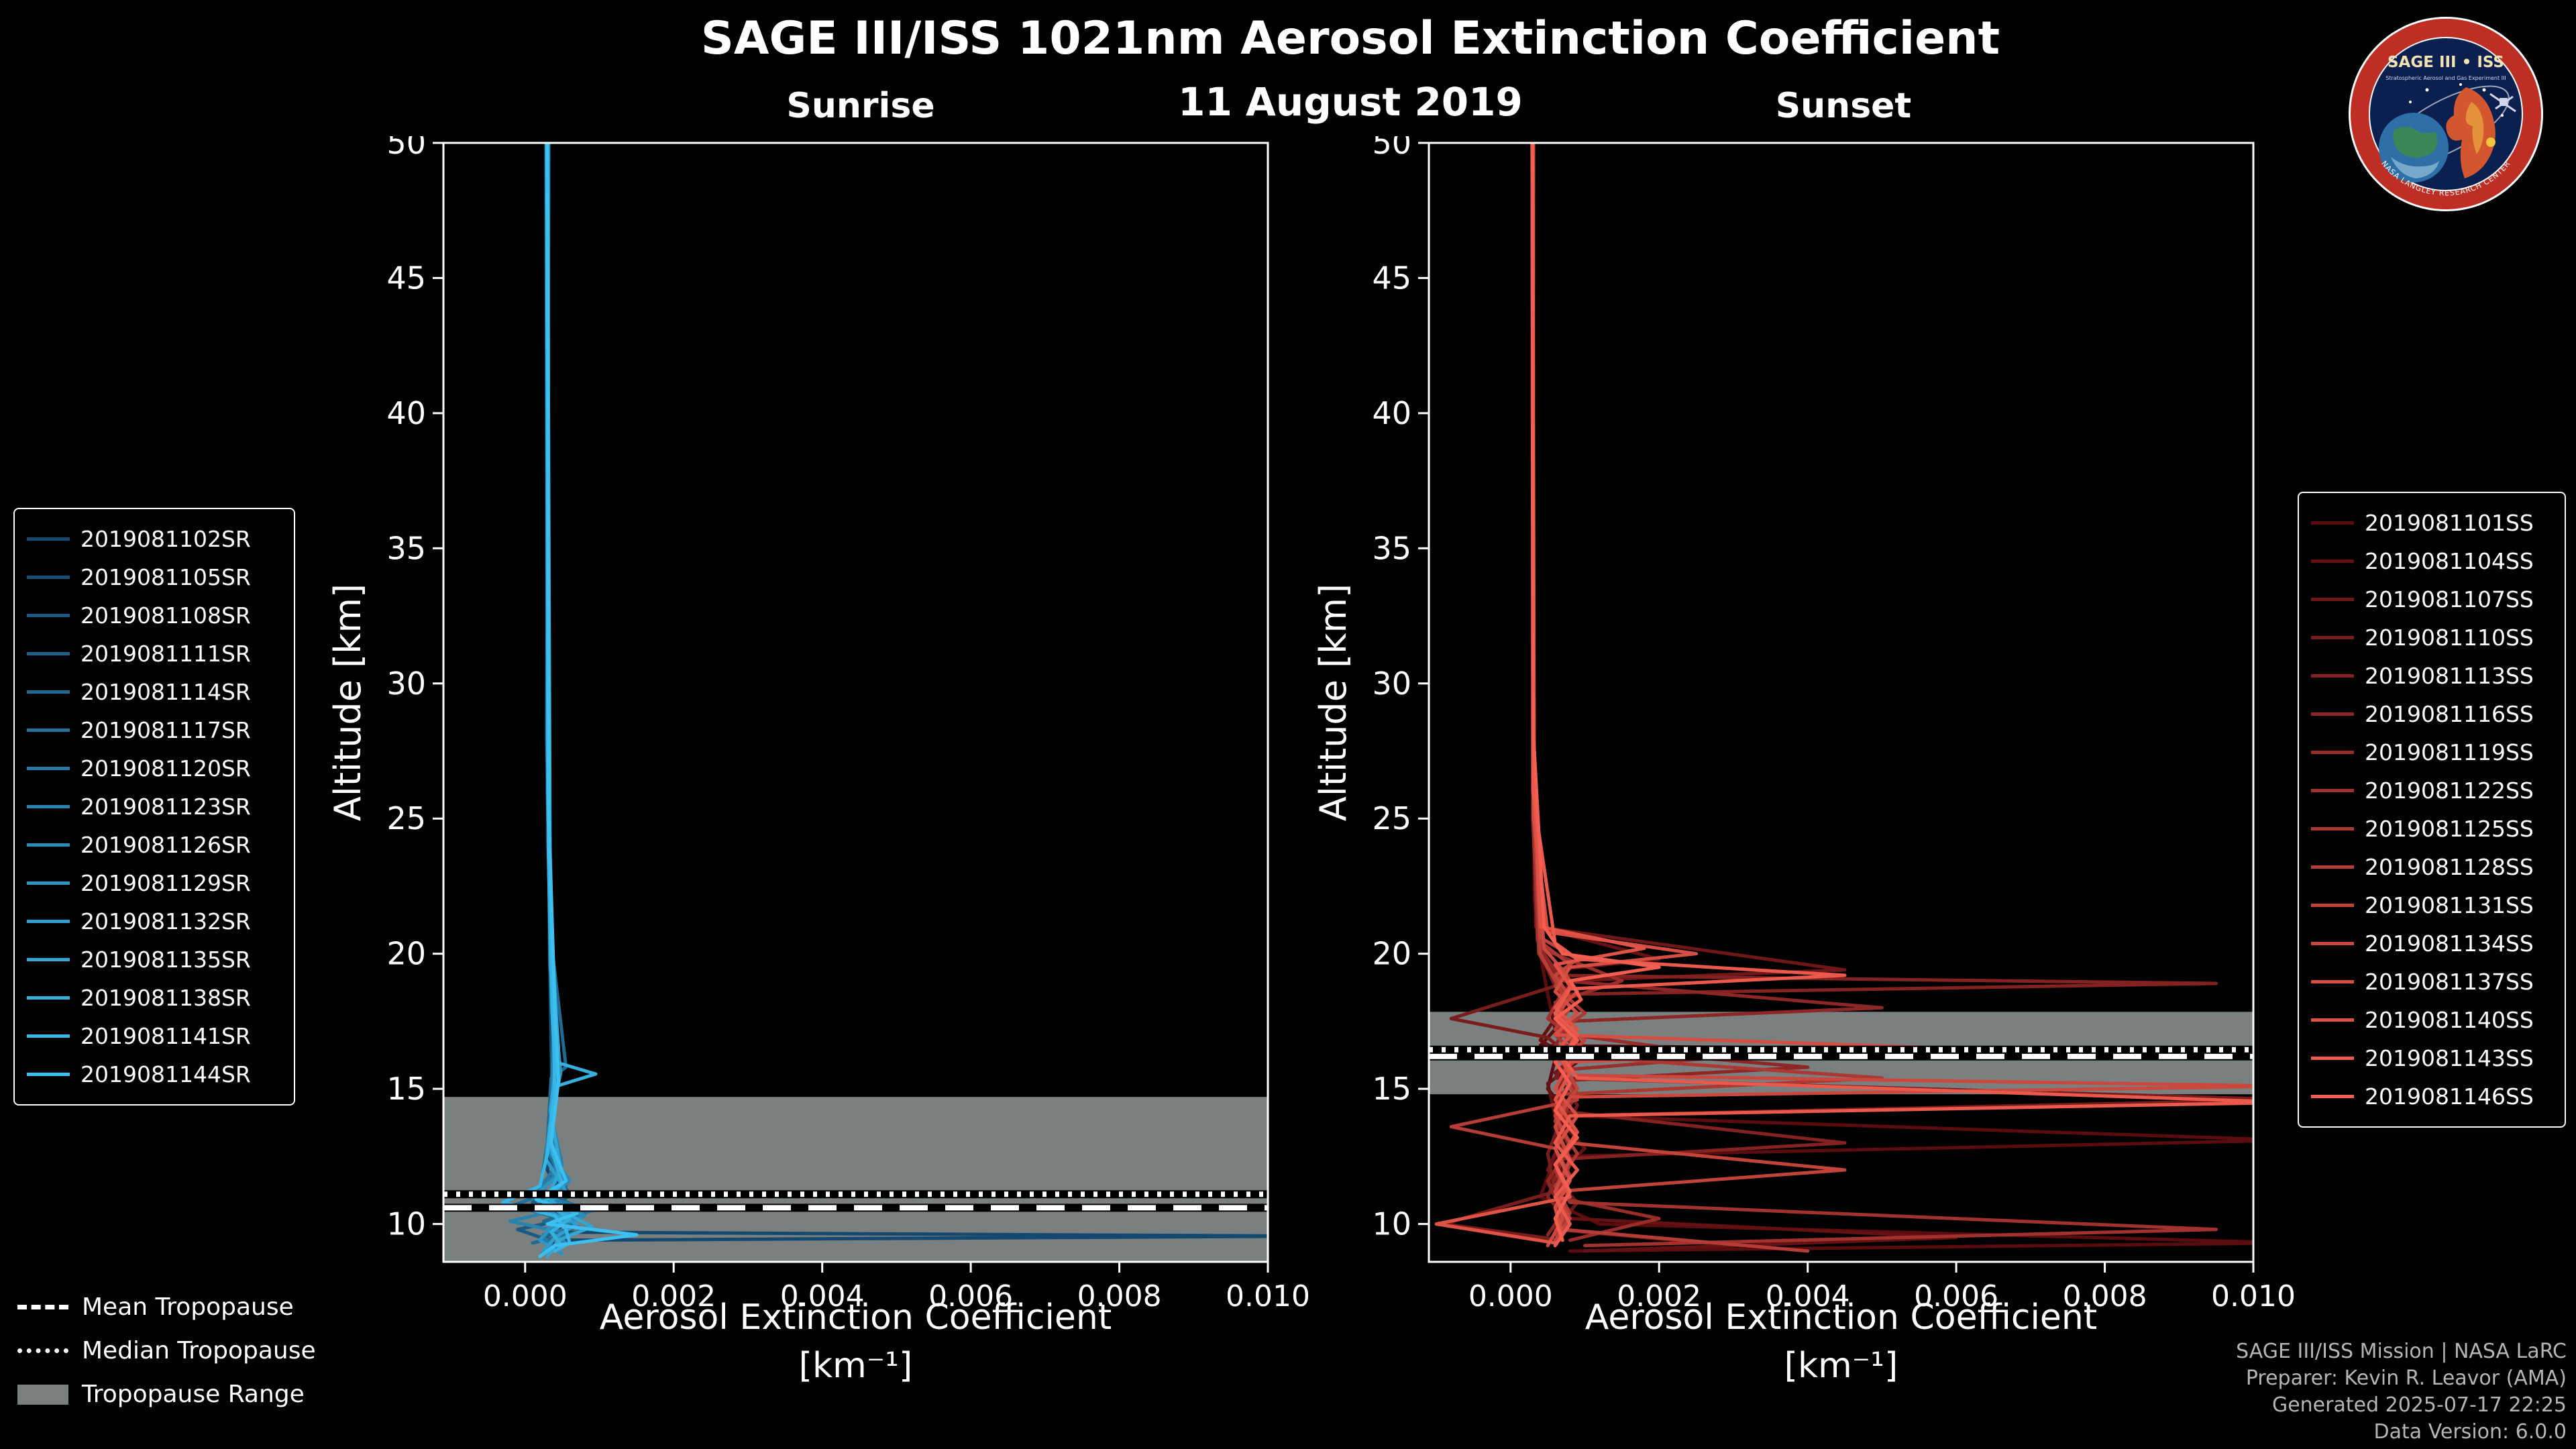 The height and width of the screenshot is (1449, 2576). Describe the element at coordinates (2449, 523) in the screenshot. I see `legend-label: 2019081101SS` at that location.